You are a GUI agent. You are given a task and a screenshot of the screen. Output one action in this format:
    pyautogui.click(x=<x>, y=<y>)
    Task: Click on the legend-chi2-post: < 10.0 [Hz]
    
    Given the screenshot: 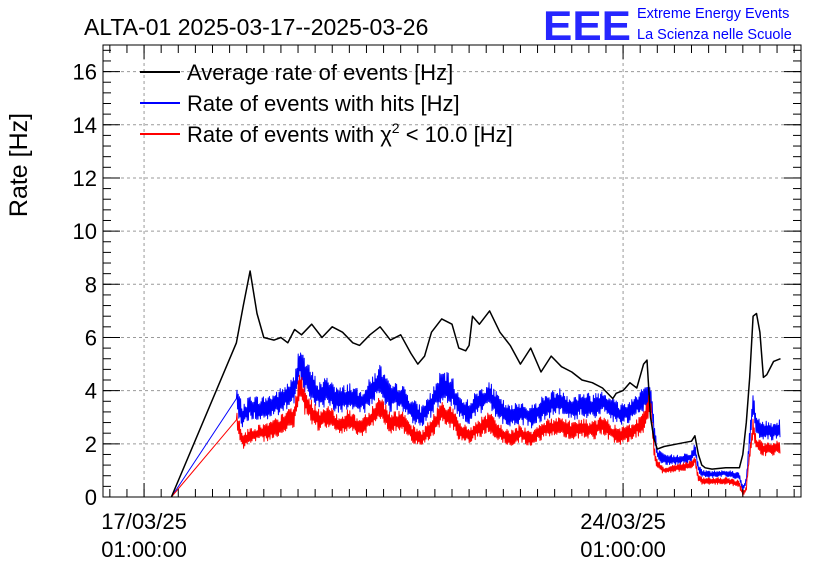 What is the action you would take?
    pyautogui.click(x=456, y=134)
    